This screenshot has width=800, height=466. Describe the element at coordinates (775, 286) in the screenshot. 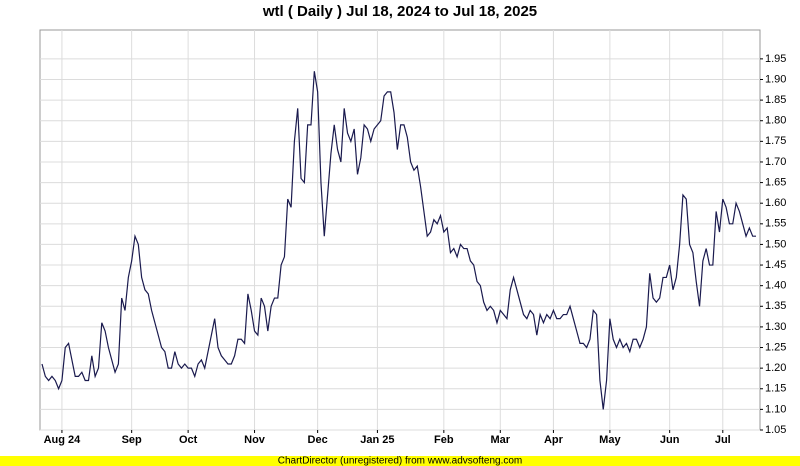

I see `y-tick-label: 1.40` at that location.